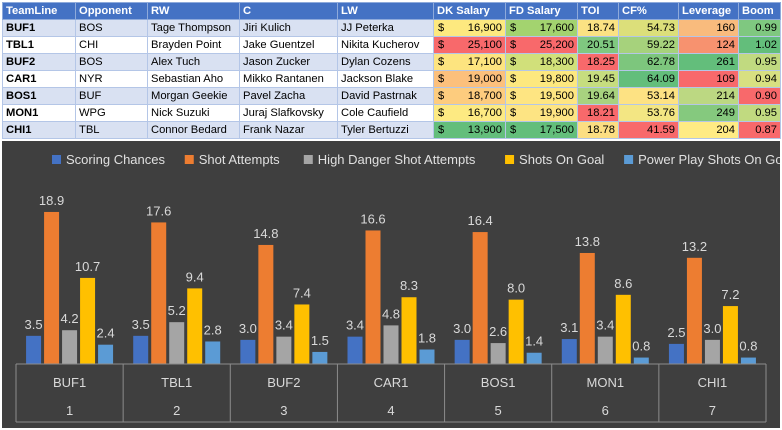 This screenshot has width=782, height=430. I want to click on cell-fd-salary: $17,600, so click(541, 28).